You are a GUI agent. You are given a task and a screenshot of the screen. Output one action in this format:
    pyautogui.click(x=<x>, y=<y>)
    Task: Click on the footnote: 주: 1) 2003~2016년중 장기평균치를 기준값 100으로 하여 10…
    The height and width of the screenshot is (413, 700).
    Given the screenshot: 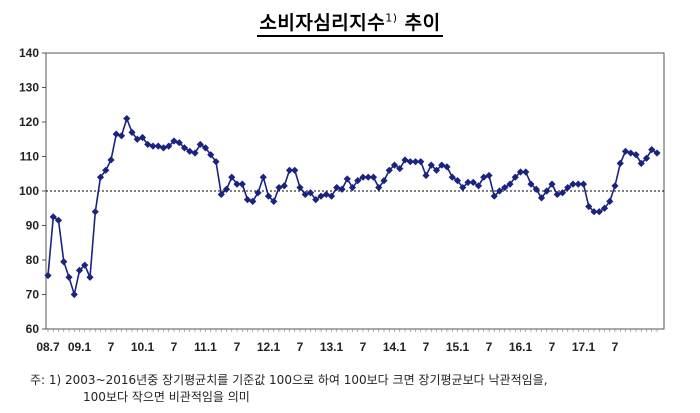 What is the action you would take?
    pyautogui.click(x=360, y=389)
    